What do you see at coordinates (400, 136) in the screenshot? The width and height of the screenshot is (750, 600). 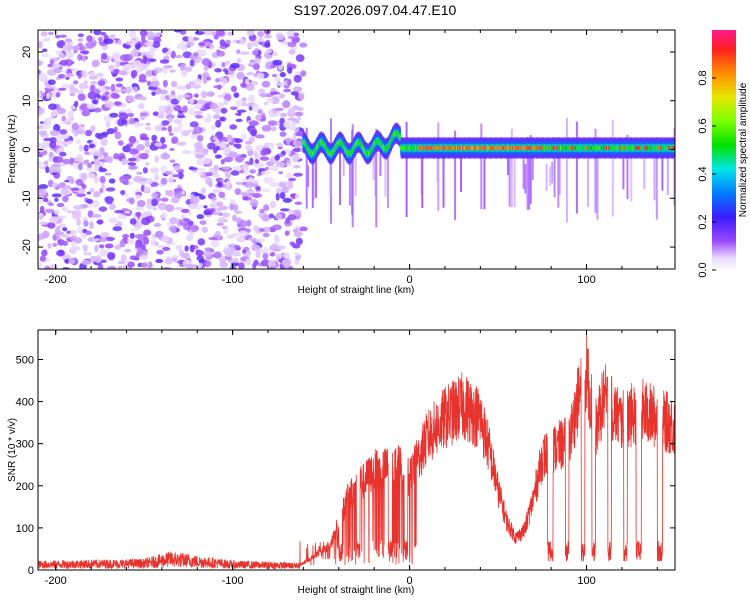 I see `heatmap-carrier-core` at bounding box center [400, 136].